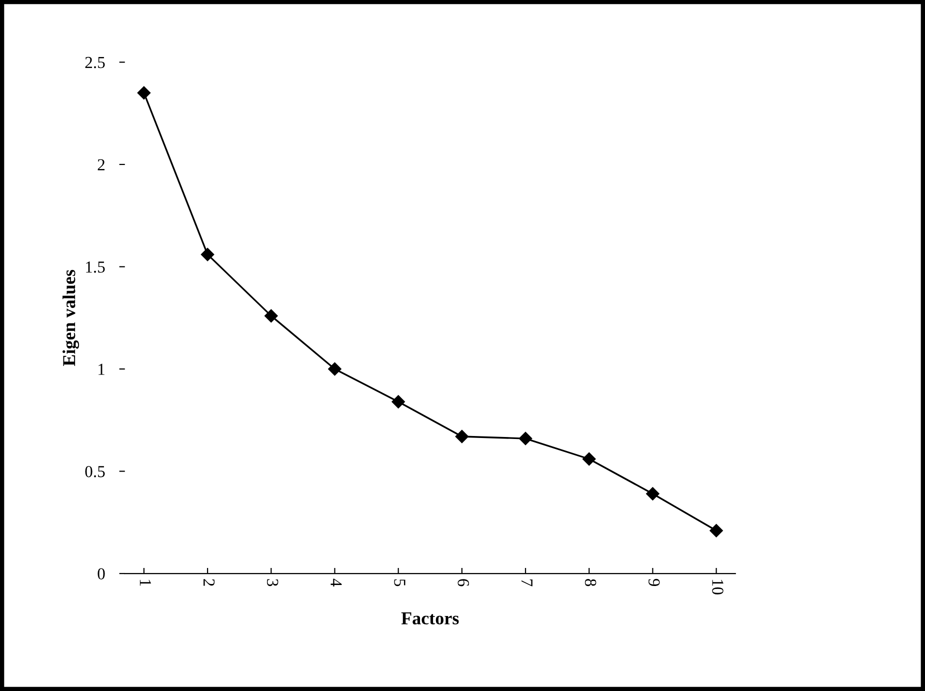 This screenshot has height=691, width=925. What do you see at coordinates (95, 472) in the screenshot?
I see `y-tick-label: 0.5` at bounding box center [95, 472].